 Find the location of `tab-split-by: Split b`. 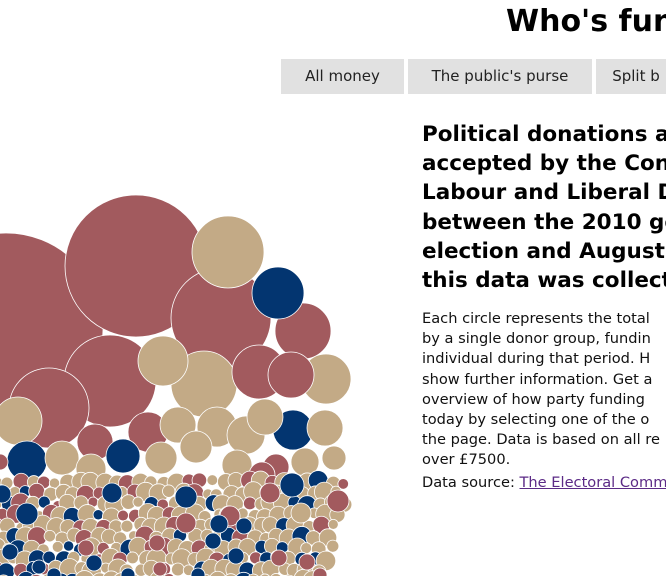

tab-split-by: Split b is located at coordinates (631, 76).